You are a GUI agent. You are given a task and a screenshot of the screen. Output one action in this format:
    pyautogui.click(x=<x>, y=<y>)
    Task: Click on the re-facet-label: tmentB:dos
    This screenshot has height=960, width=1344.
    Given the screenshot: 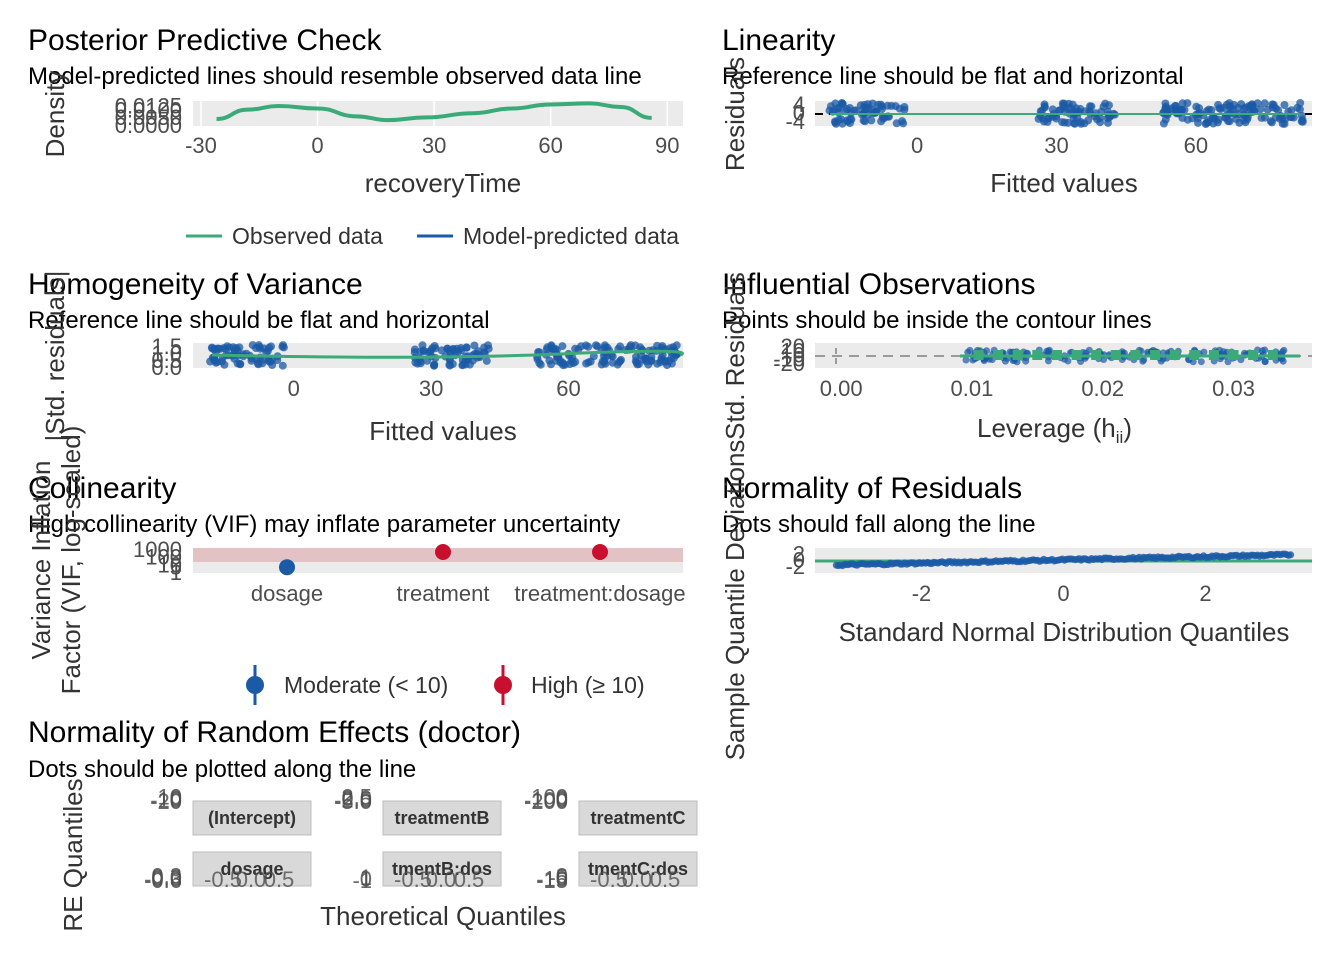 What is the action you would take?
    pyautogui.click(x=442, y=869)
    